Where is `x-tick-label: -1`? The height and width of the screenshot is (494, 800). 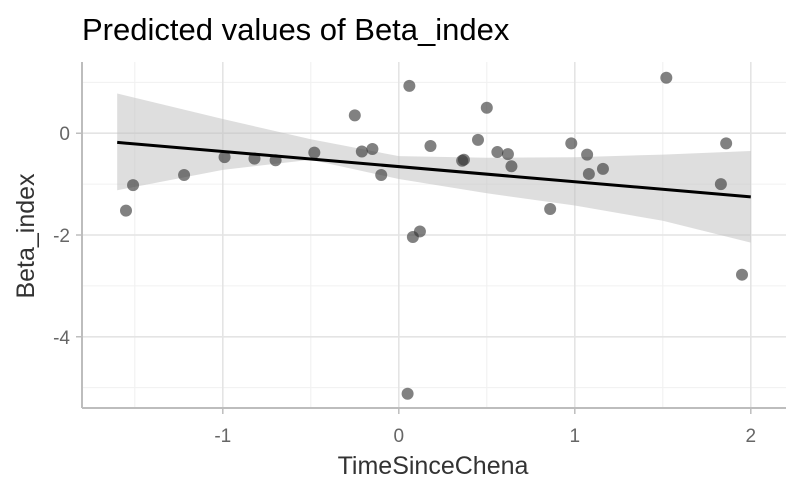
x-tick-label: -1 is located at coordinates (222, 436).